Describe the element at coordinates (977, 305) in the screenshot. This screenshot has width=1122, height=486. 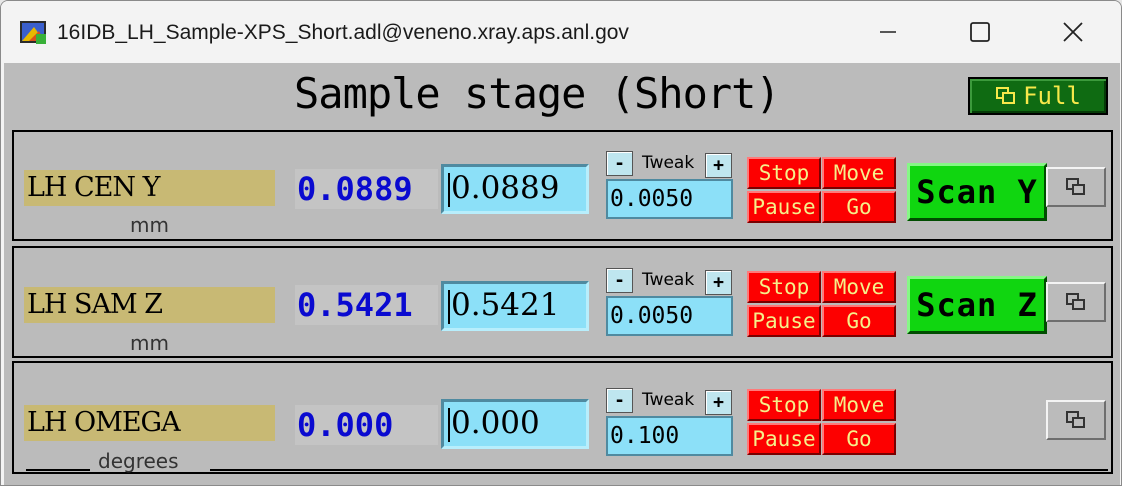
I see `scan-z-button: Scan Z` at that location.